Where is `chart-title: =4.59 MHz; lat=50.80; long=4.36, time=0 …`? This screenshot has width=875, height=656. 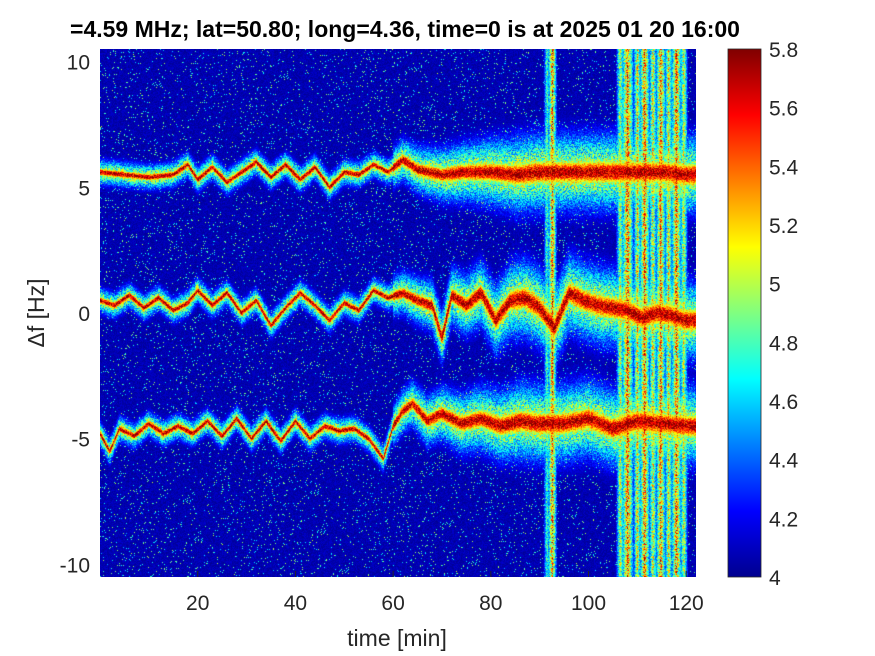
chart-title: =4.59 MHz; lat=50.80; long=4.36, time=0 … is located at coordinates (405, 29).